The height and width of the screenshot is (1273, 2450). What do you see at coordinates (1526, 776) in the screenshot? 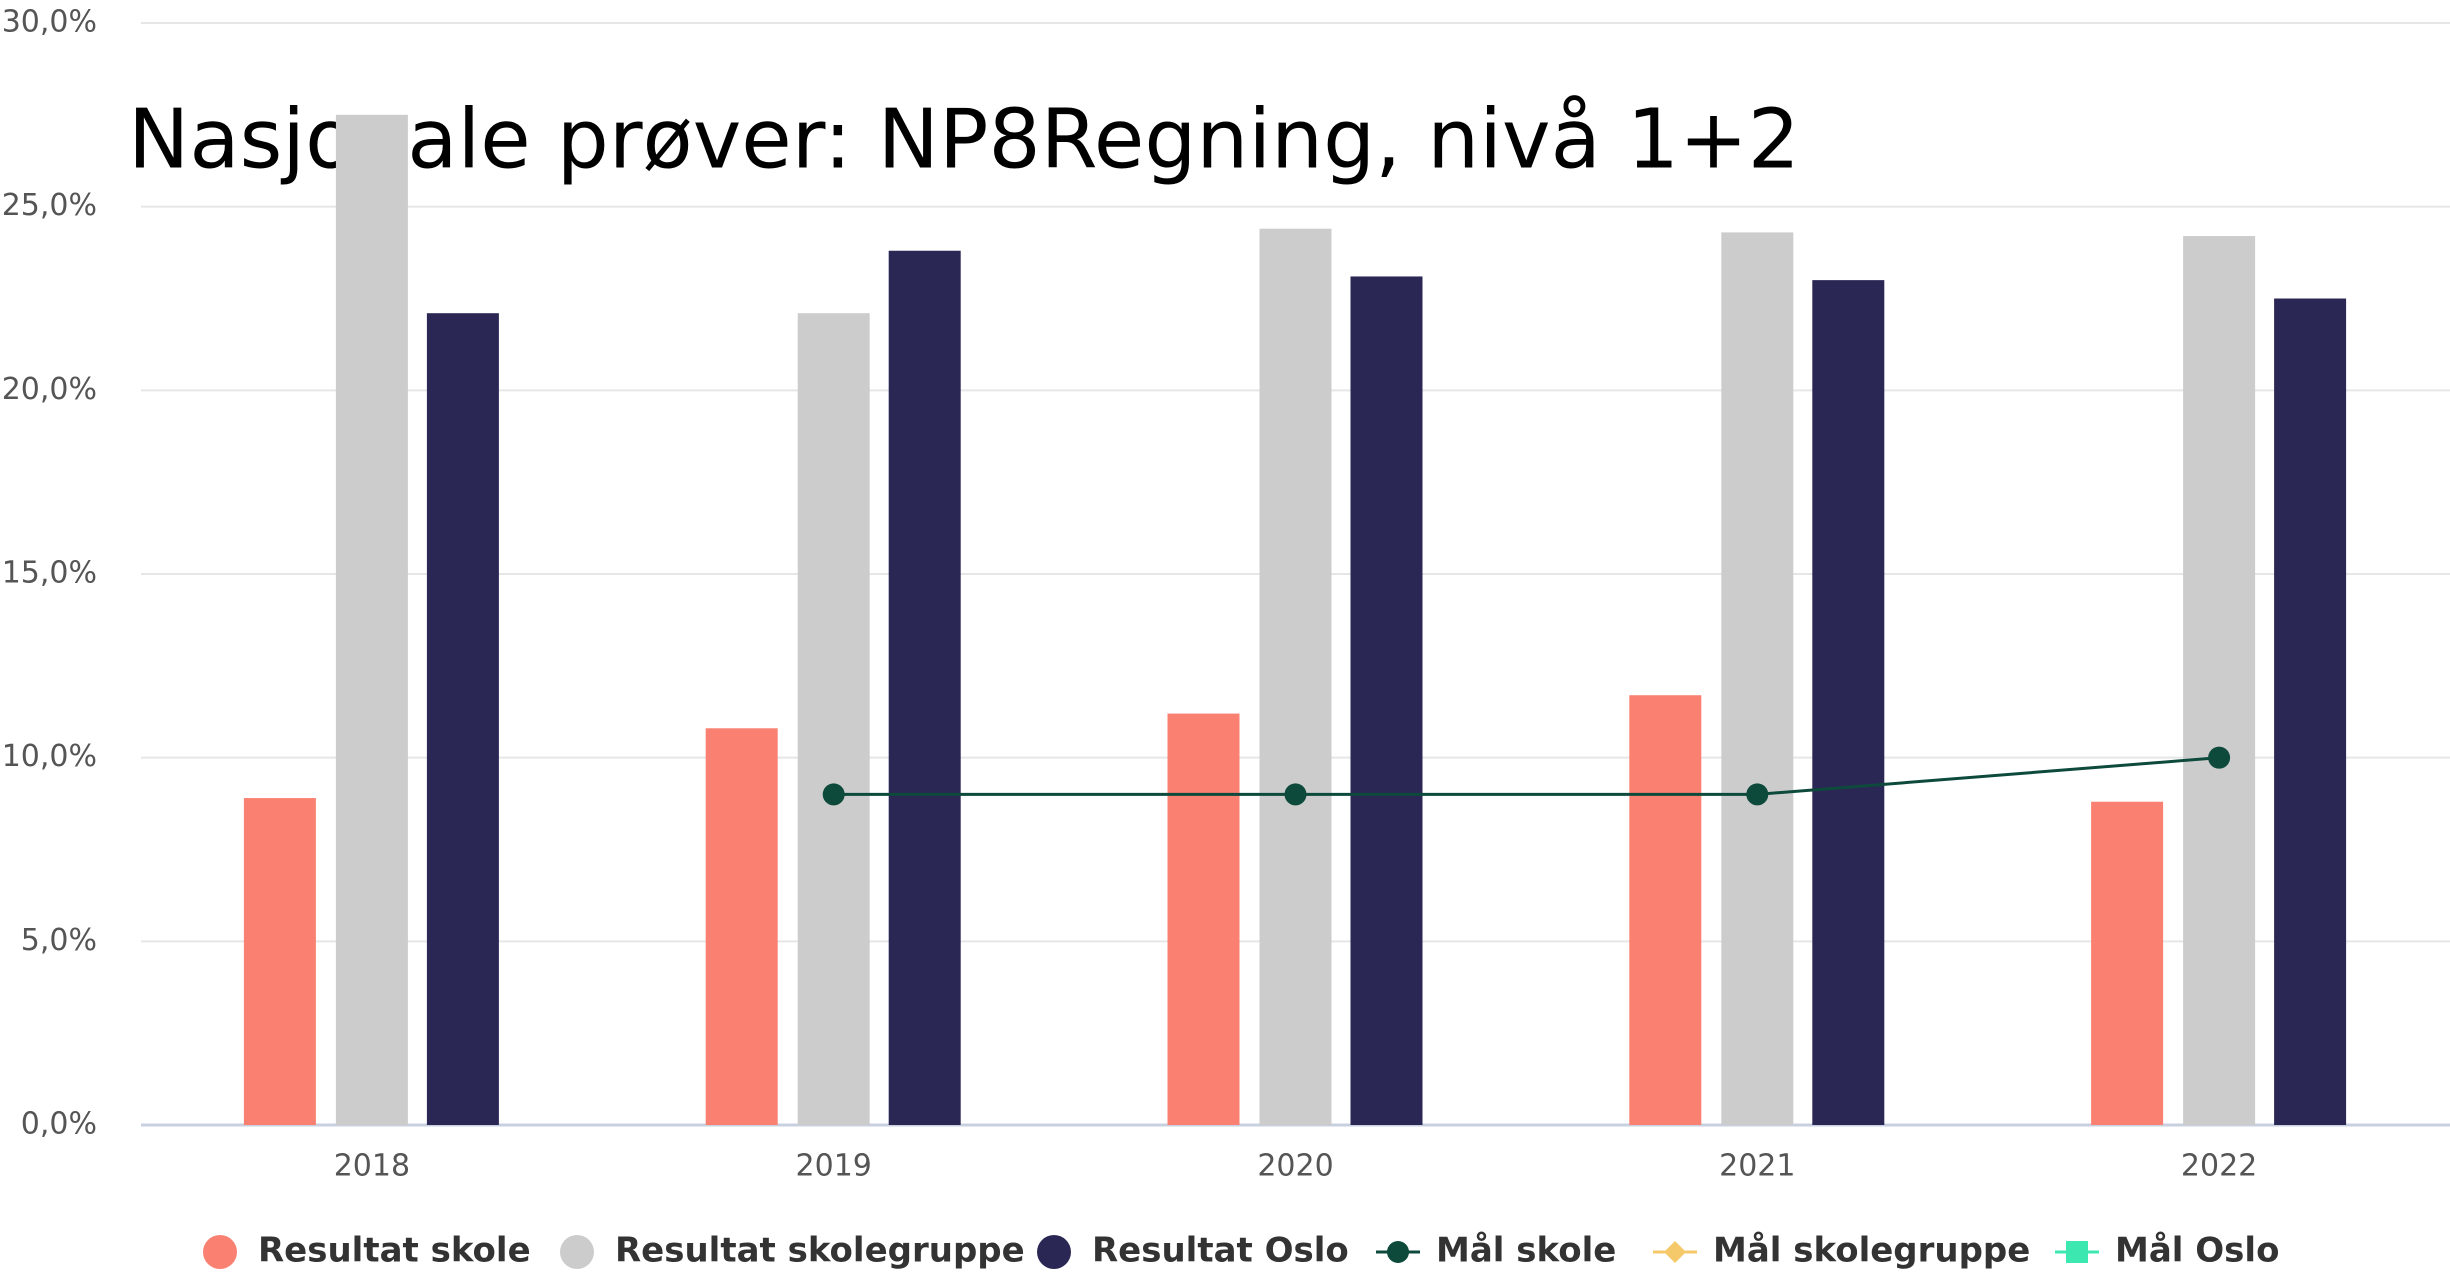
I see `line` at bounding box center [1526, 776].